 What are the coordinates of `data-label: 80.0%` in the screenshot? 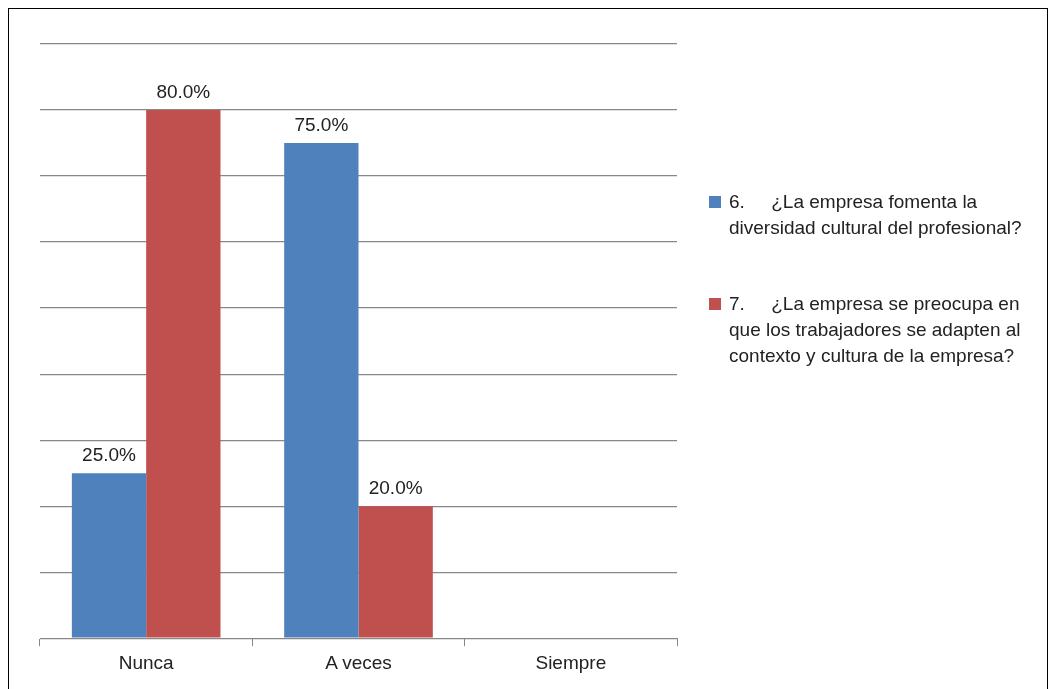 It's located at (183, 91).